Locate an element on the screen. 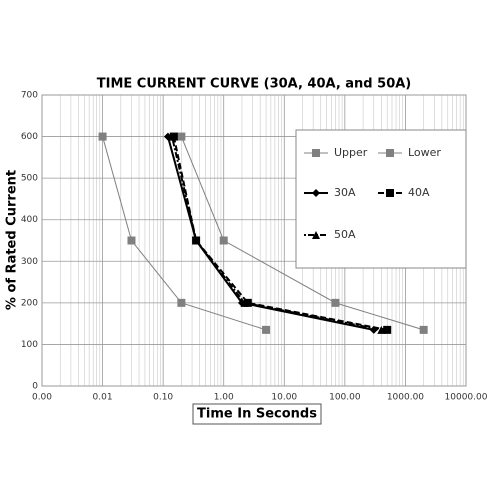 Image resolution: width=500 pixels, height=504 pixels. x-tick-label: 100.00 is located at coordinates (345, 398).